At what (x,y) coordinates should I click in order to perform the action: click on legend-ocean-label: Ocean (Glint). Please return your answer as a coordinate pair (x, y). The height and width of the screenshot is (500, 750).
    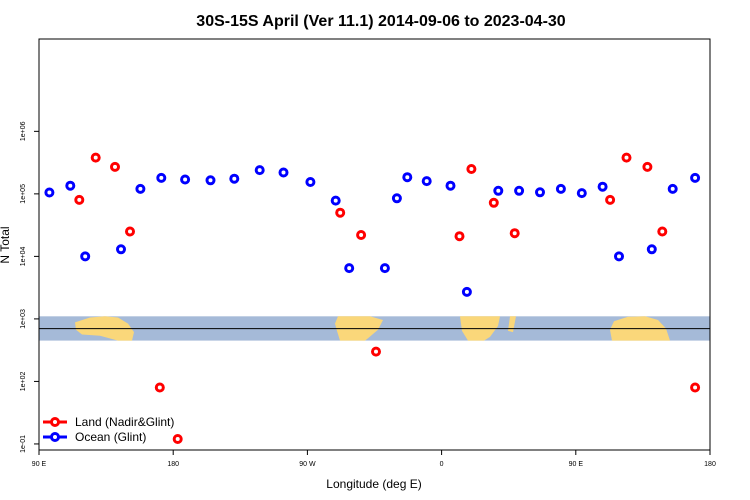
    Looking at the image, I should click on (110, 437).